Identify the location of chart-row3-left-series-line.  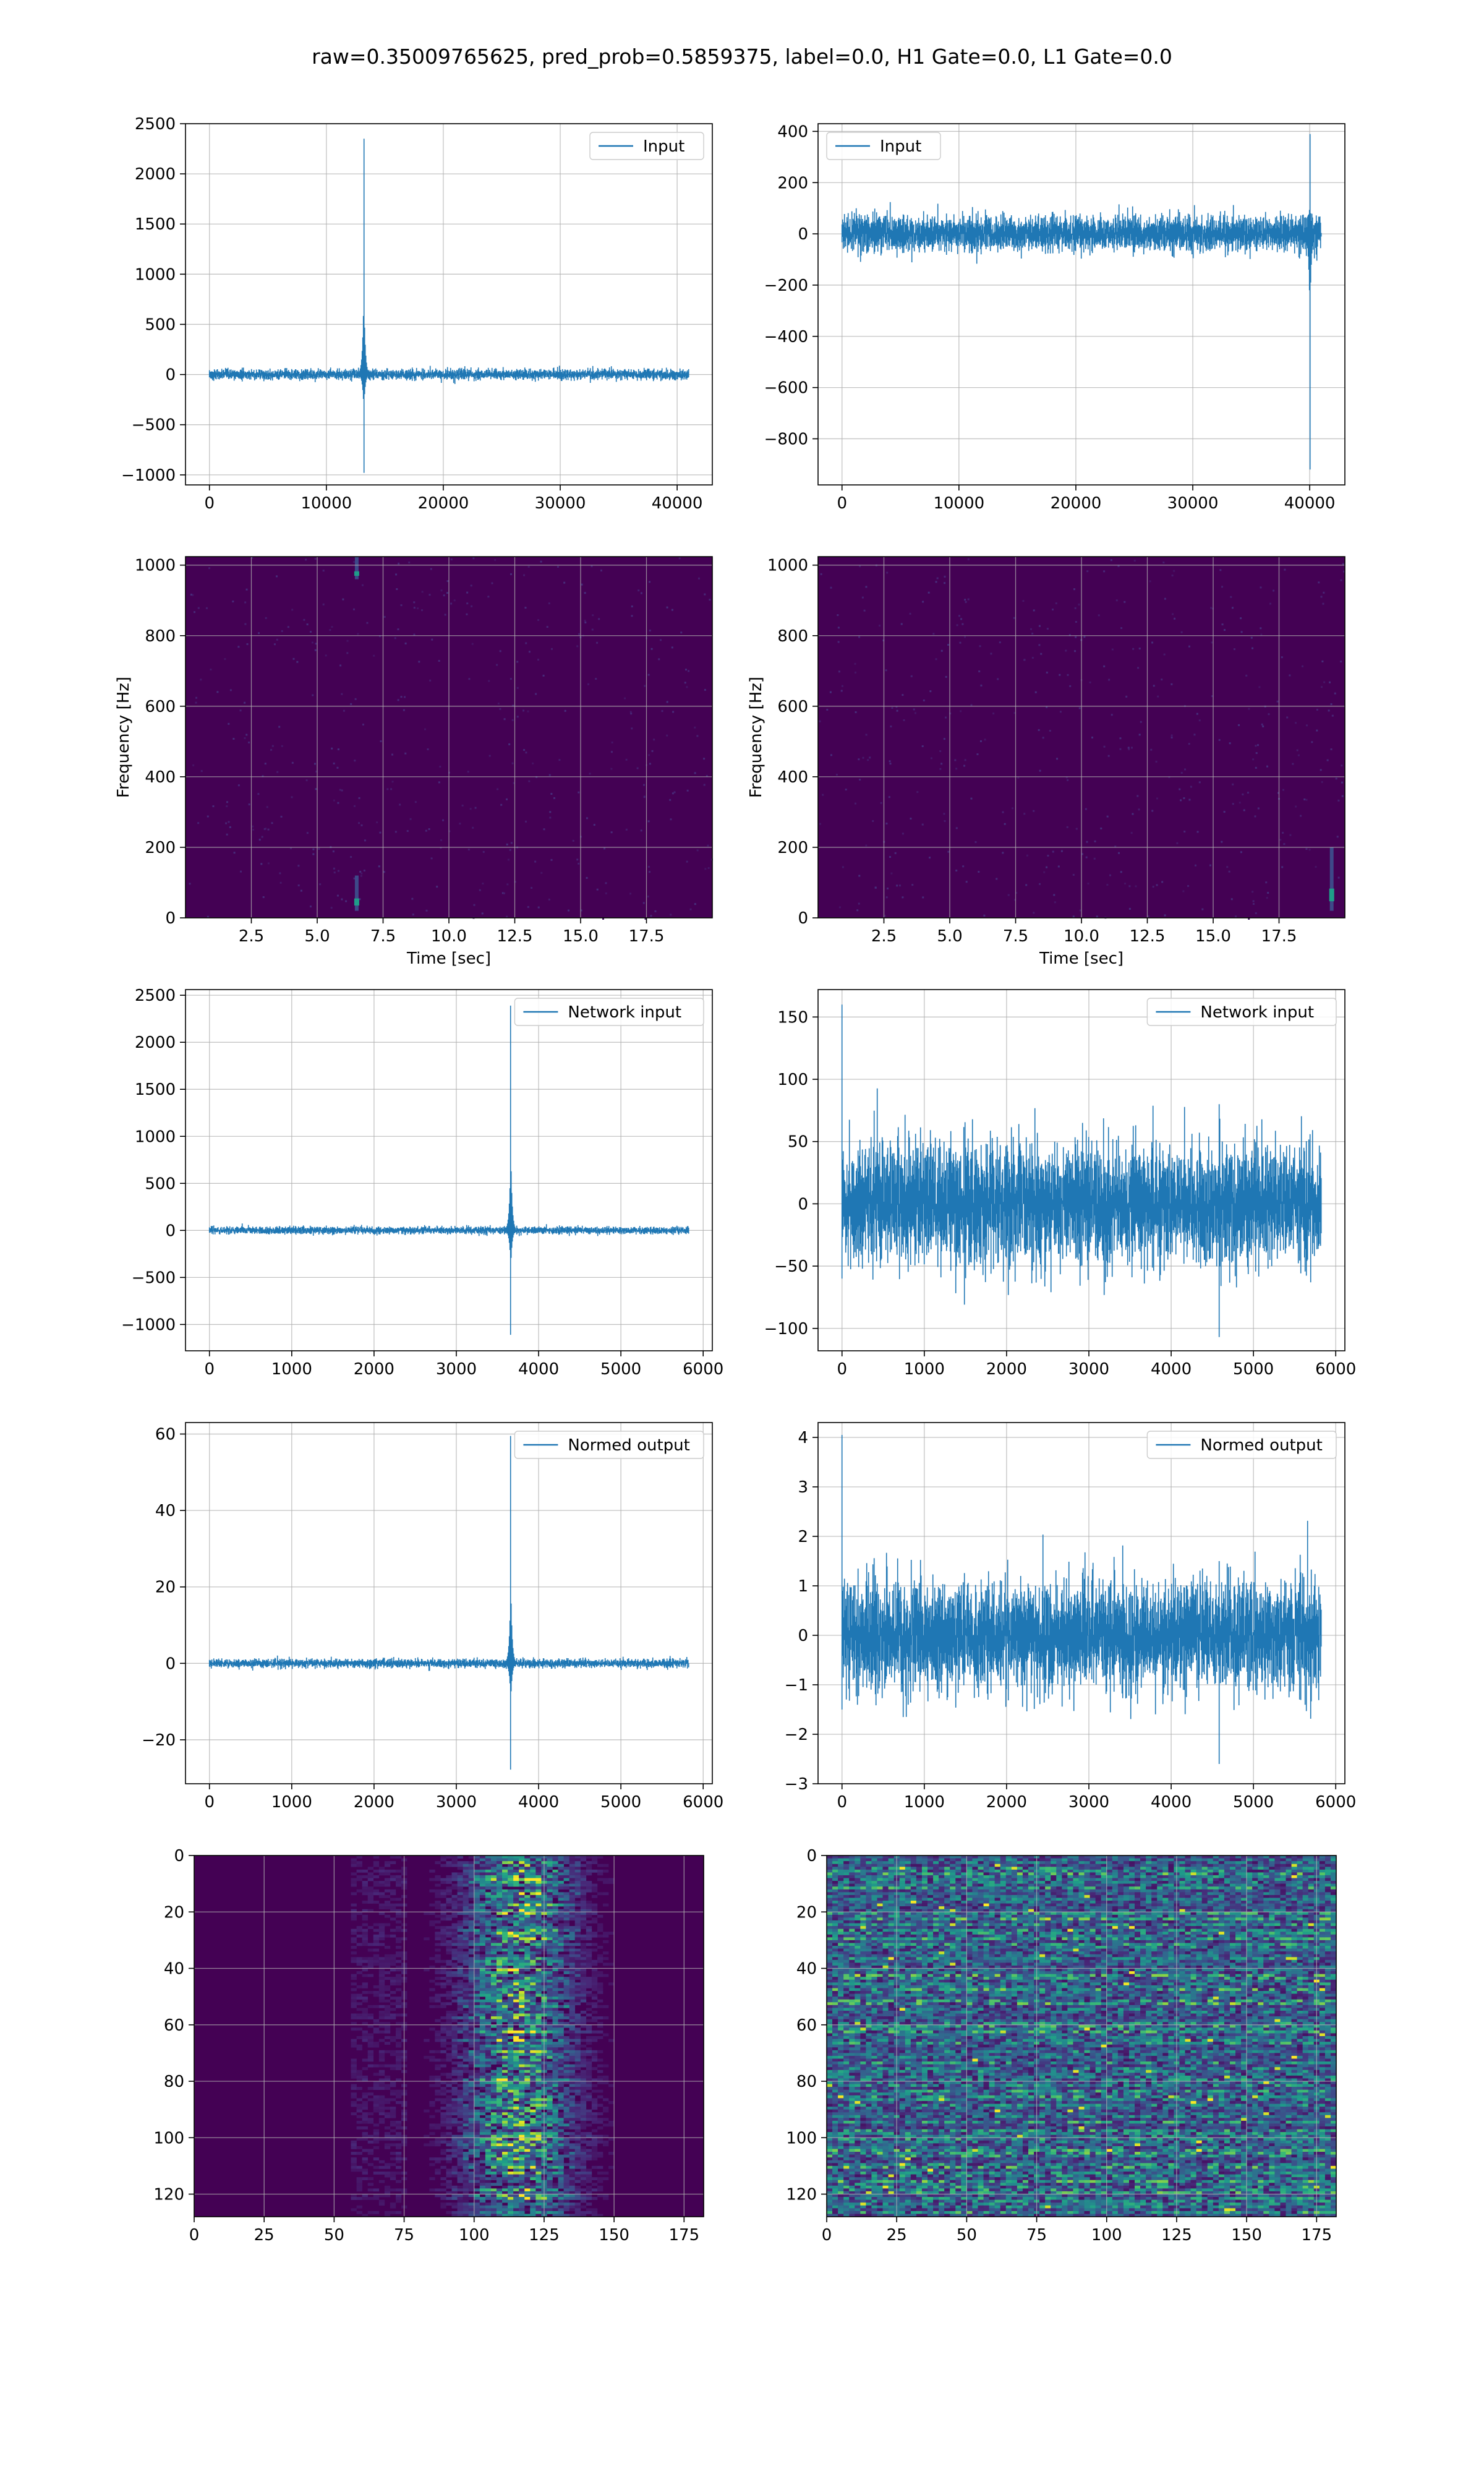
(448, 1170).